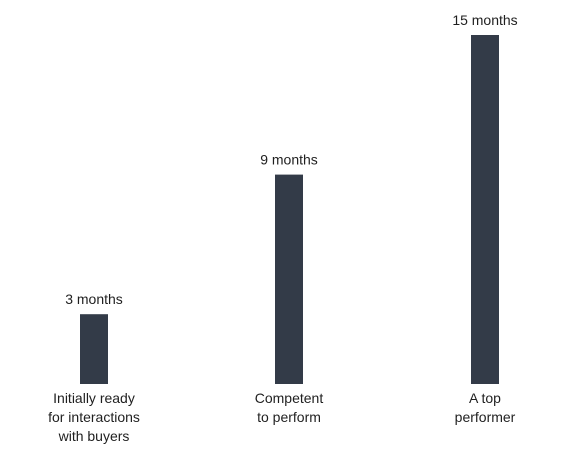 Image resolution: width=587 pixels, height=457 pixels. Describe the element at coordinates (94, 299) in the screenshot. I see `data-label-1: 3 months` at that location.